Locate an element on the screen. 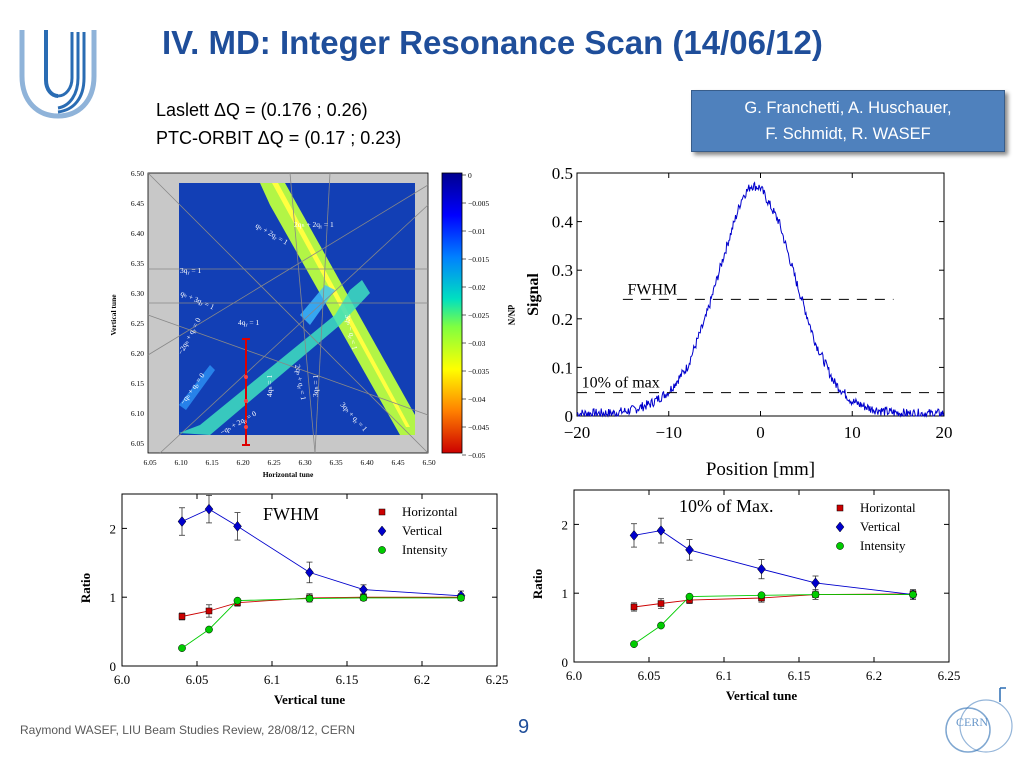 The width and height of the screenshot is (1024, 768). profile-ylabel: Signal is located at coordinates (533, 294).